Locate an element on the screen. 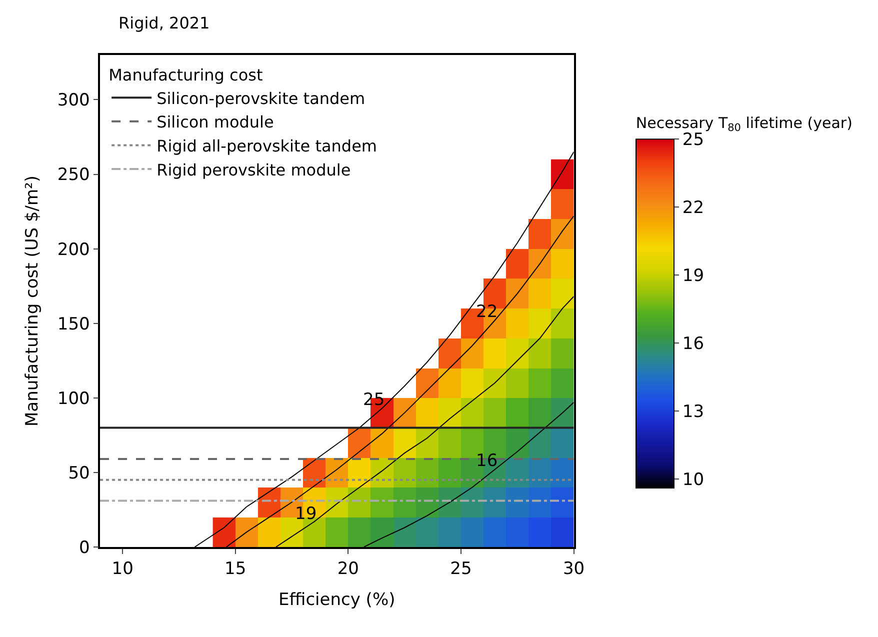  color-bar-label: 19 is located at coordinates (693, 276).